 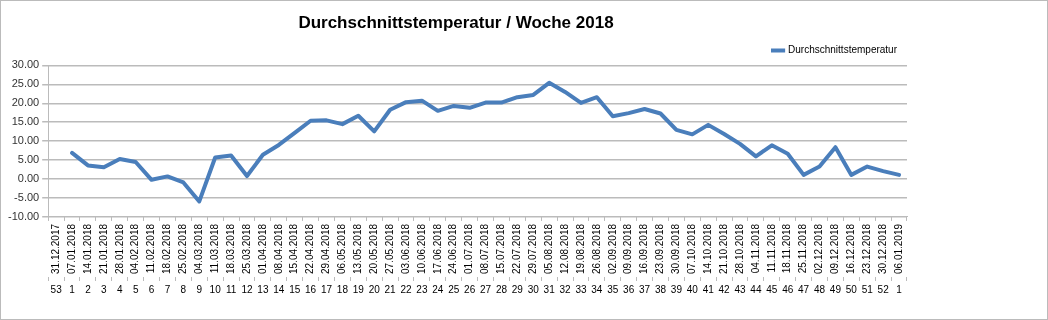 I want to click on y-tick-label: 20.00, so click(x=25, y=102).